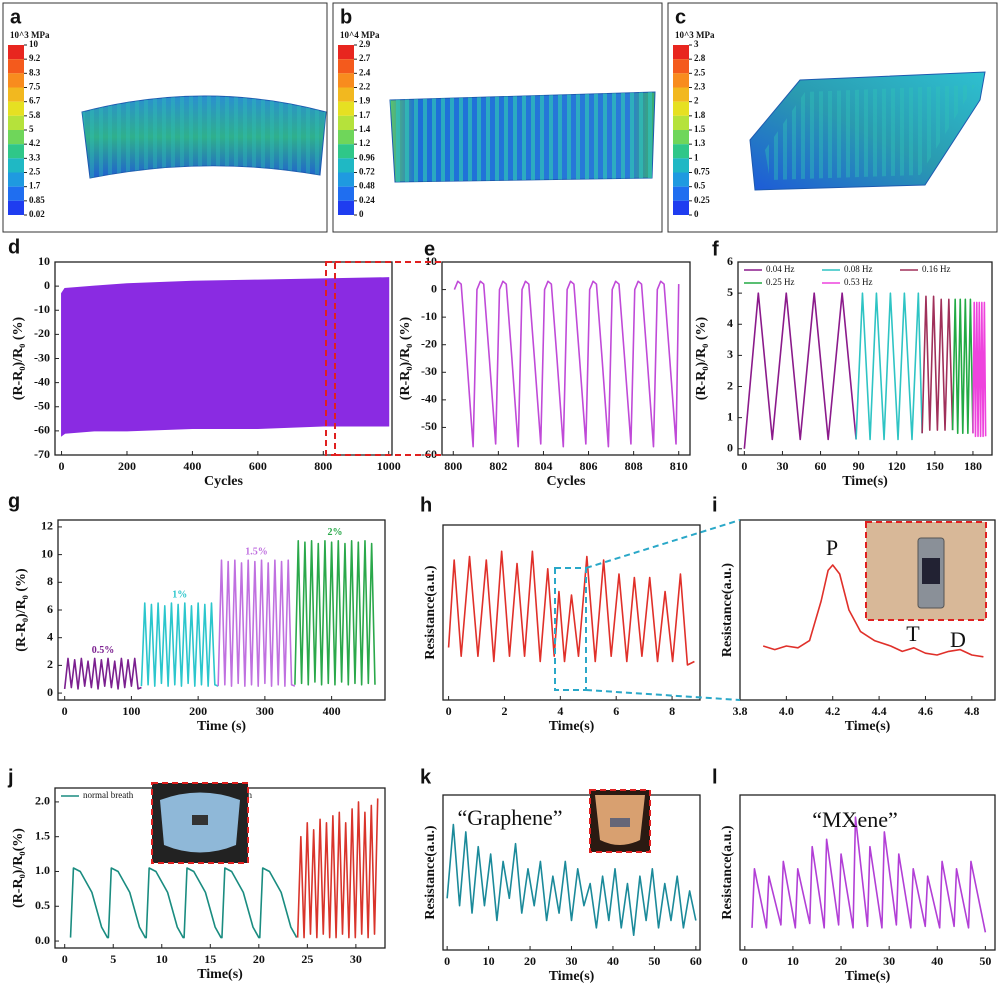  What do you see at coordinates (42, 835) in the screenshot?
I see `y-tick-label: 1.5` at bounding box center [42, 835].